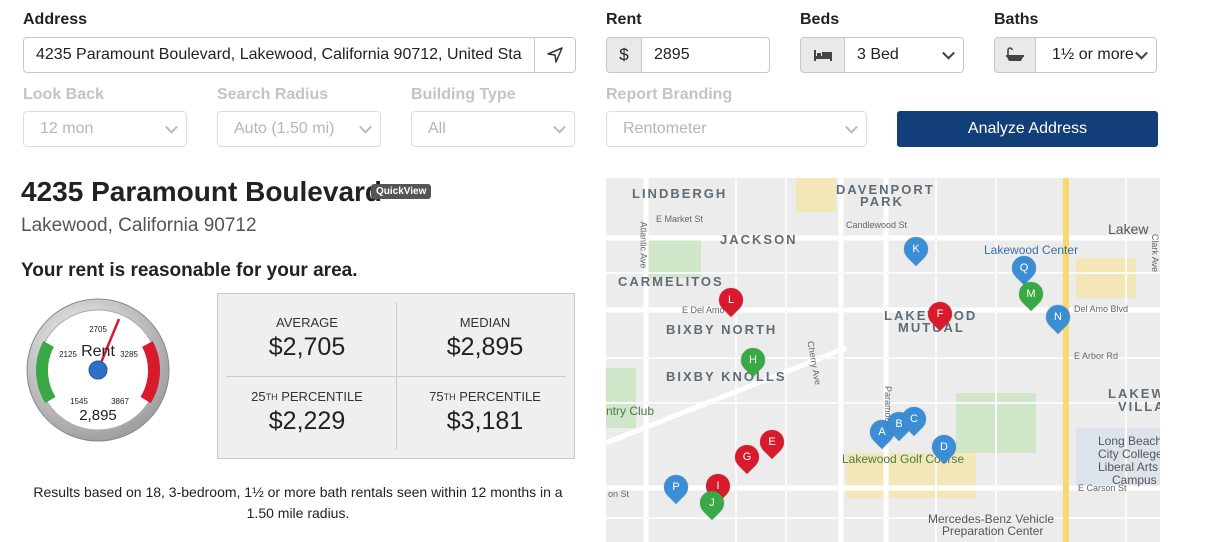 The image size is (1213, 542). I want to click on map-pin: K, so click(916, 249).